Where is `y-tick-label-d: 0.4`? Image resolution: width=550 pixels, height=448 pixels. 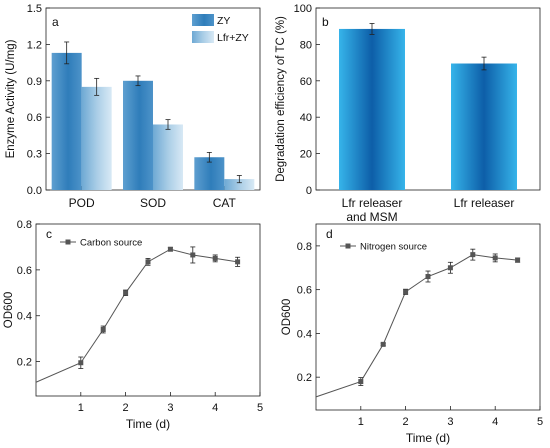
y-tick-label-d: 0.4 is located at coordinates (304, 334).